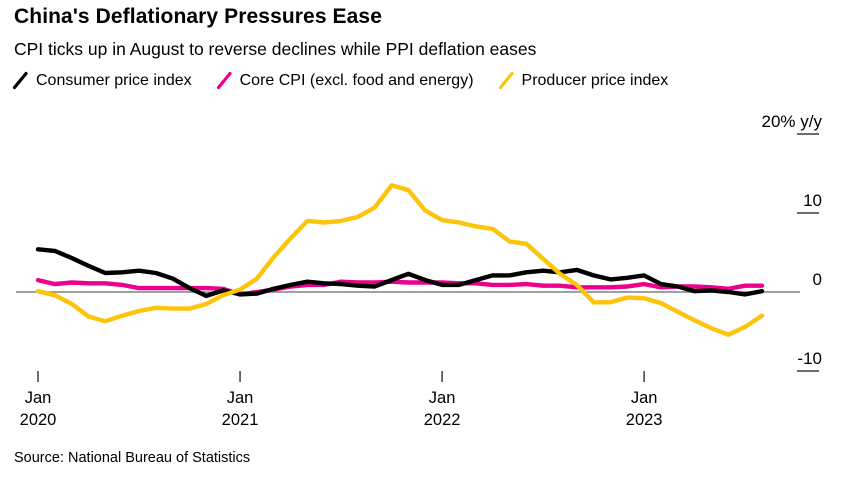 This screenshot has height=486, width=851. I want to click on y-axis-label--10: -10, so click(809, 358).